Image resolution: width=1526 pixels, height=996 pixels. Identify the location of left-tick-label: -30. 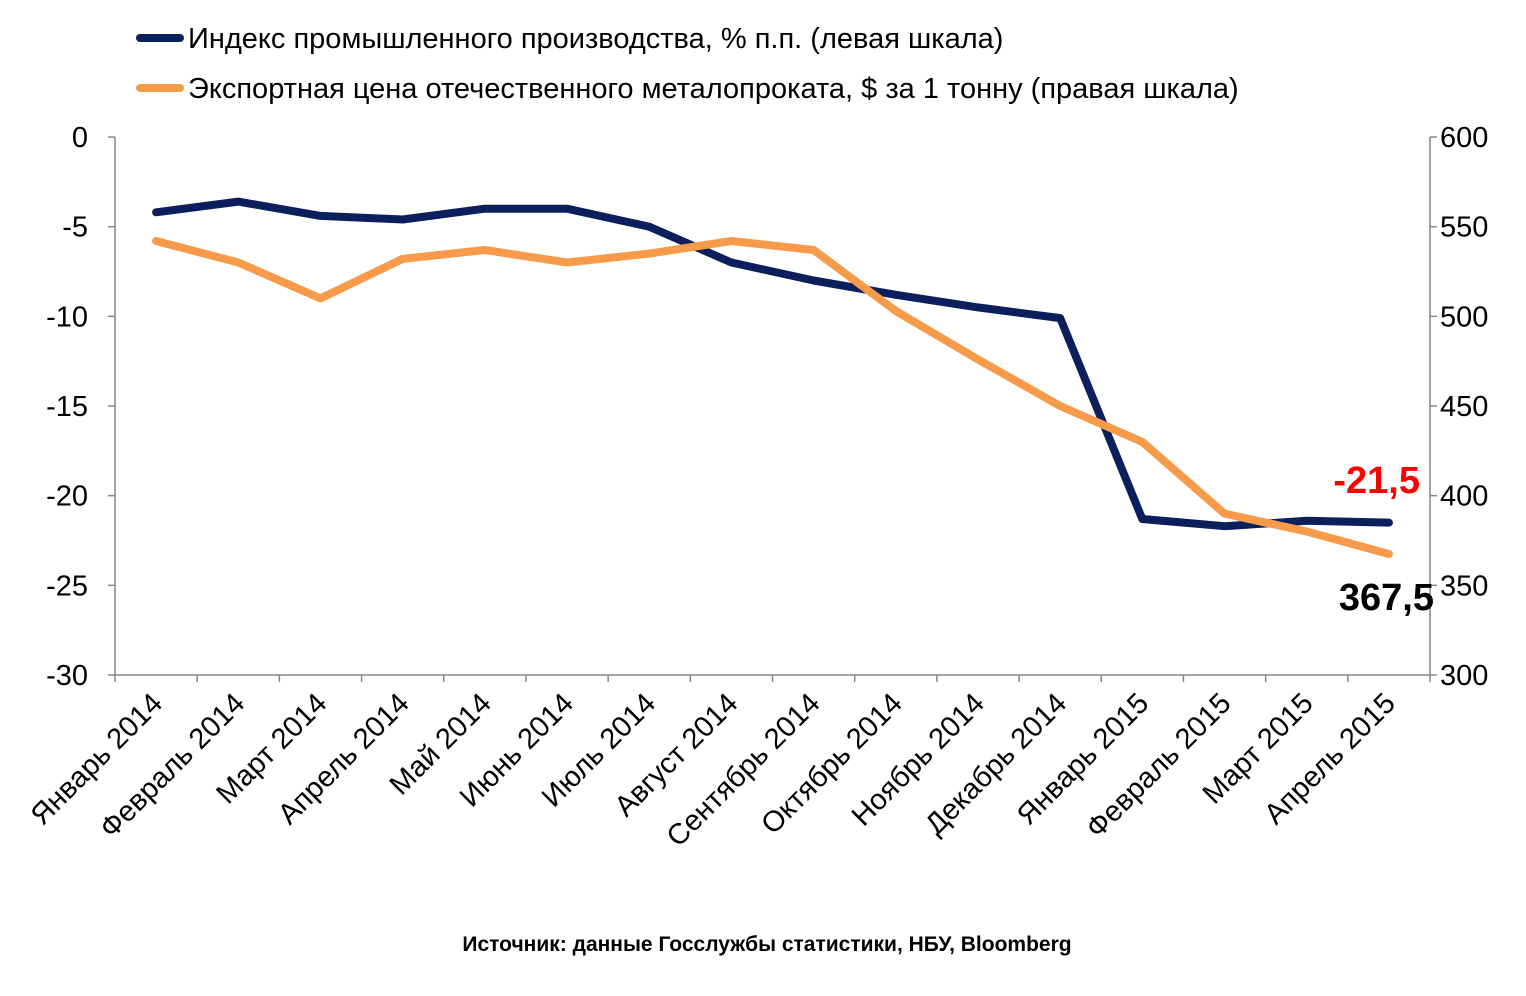
(67, 676).